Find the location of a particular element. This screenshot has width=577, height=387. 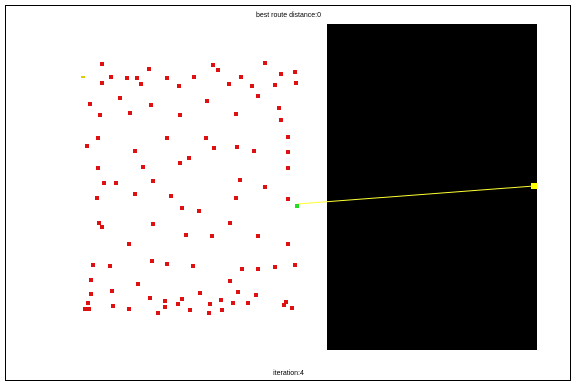

start-city-marker is located at coordinates (83, 77).